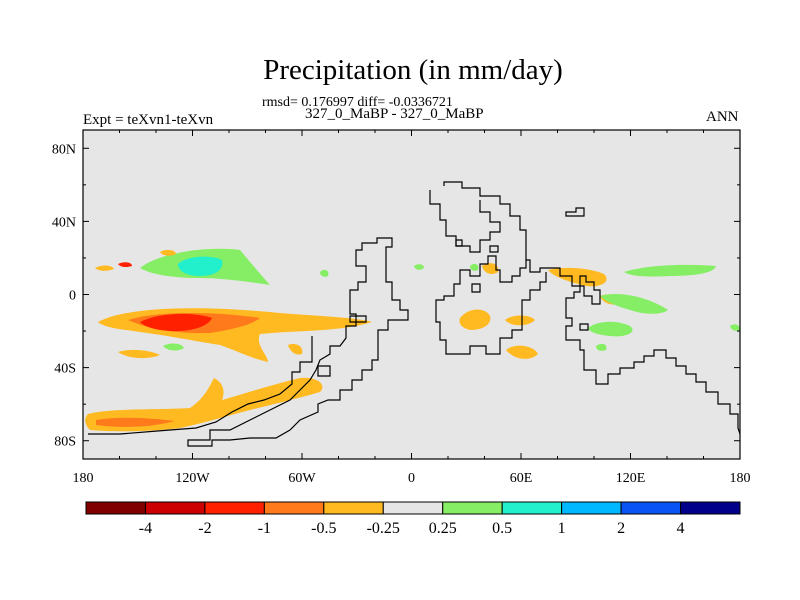 This screenshot has width=800, height=600. I want to click on x-tick-label: 0, so click(411, 478).